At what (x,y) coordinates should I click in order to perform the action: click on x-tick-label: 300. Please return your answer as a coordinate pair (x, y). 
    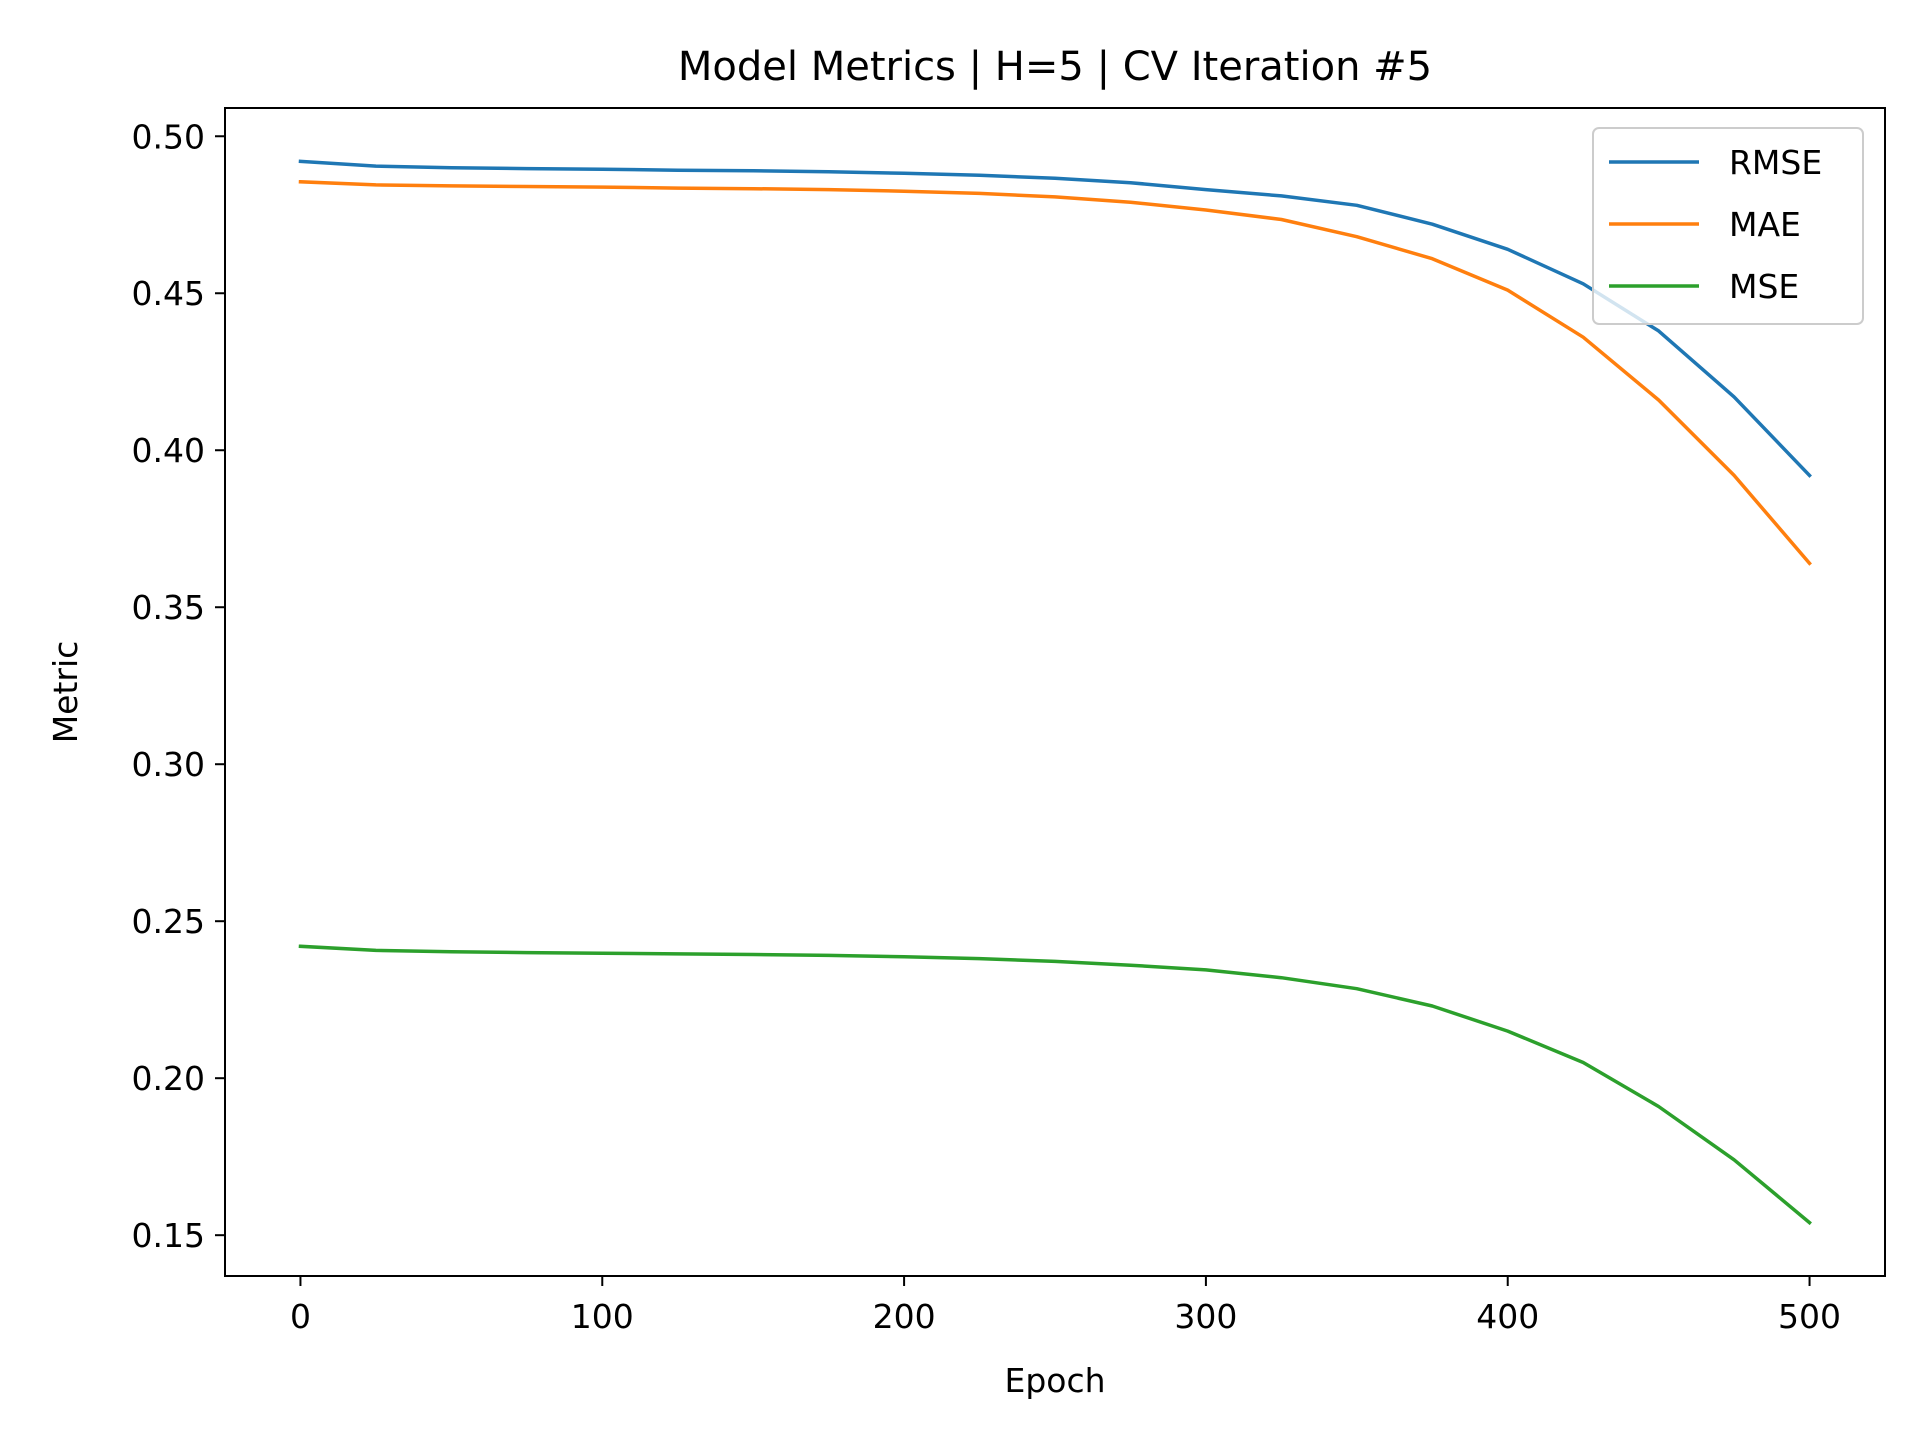
    Looking at the image, I should click on (1205, 1316).